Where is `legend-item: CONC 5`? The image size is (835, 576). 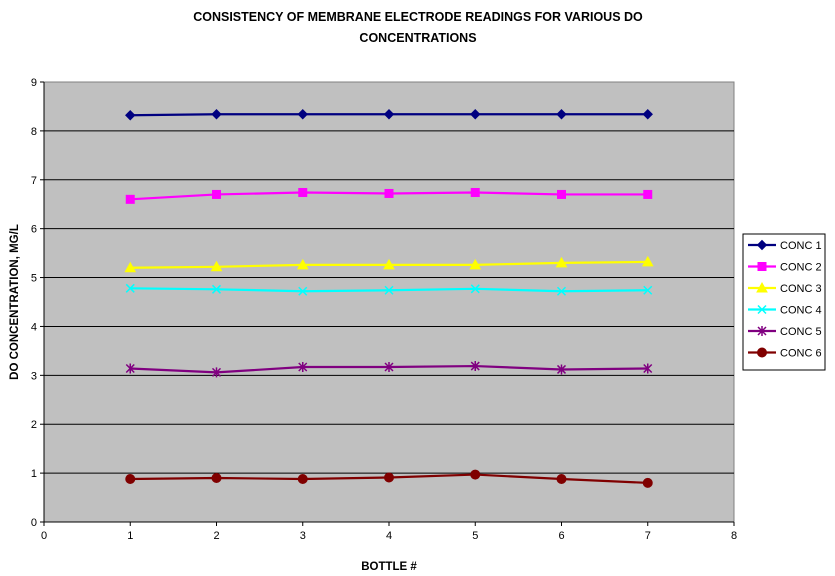
legend-item: CONC 5 is located at coordinates (785, 332).